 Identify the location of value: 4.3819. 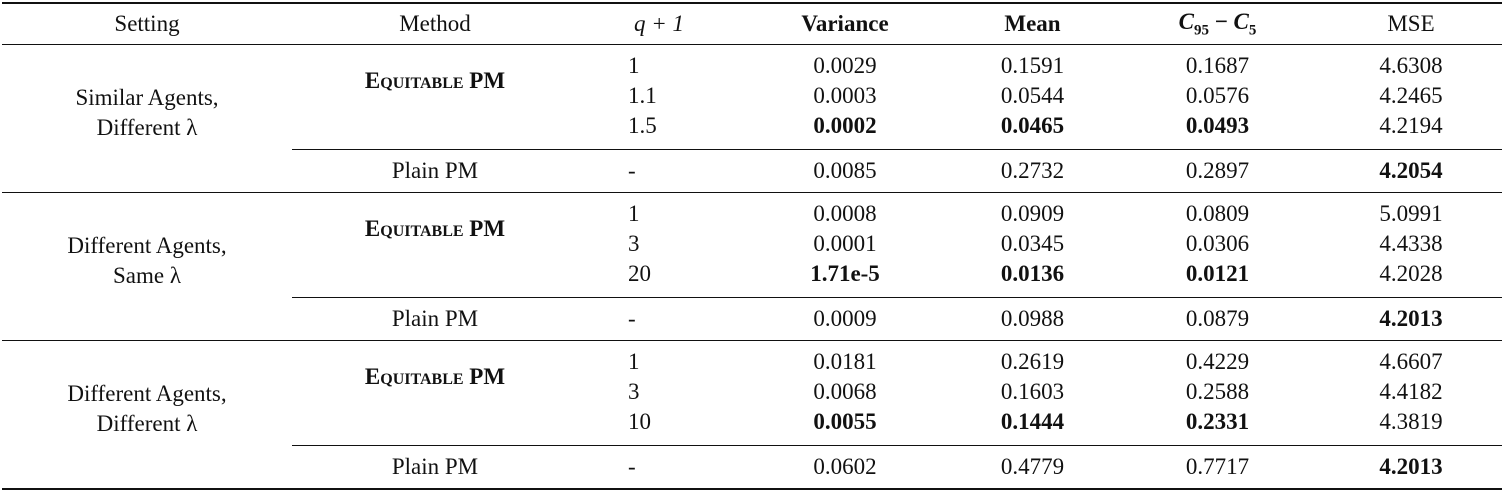
(1411, 421).